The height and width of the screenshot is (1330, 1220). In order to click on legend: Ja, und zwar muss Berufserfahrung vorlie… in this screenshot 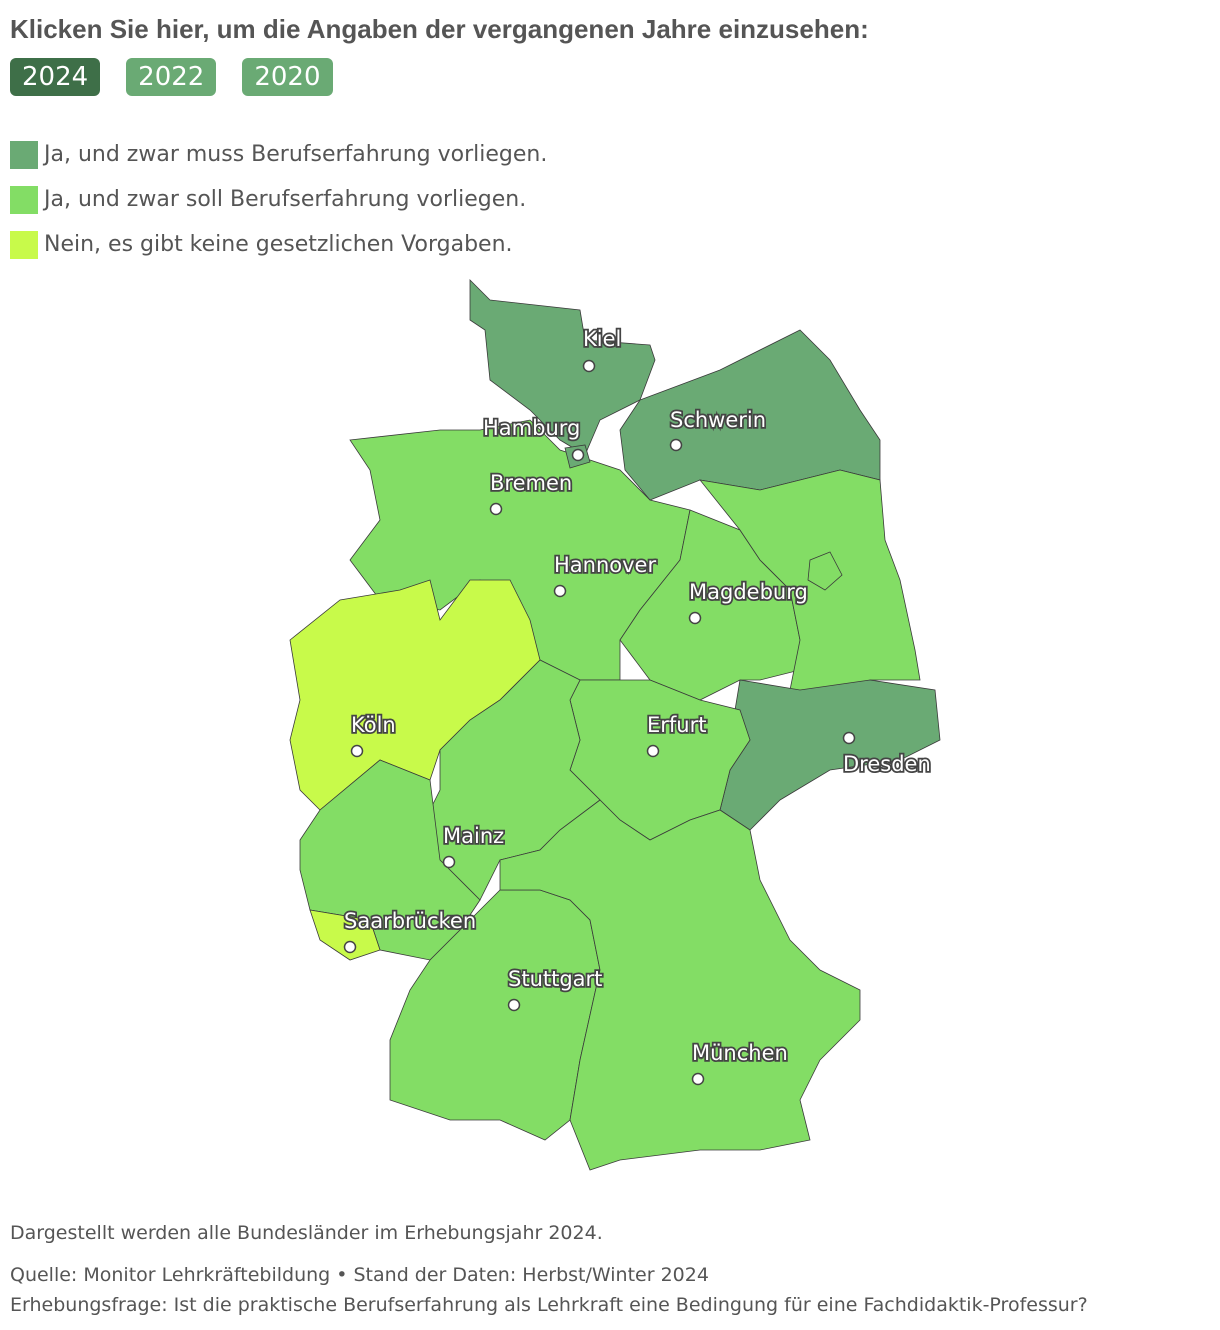, I will do `click(278, 199)`.